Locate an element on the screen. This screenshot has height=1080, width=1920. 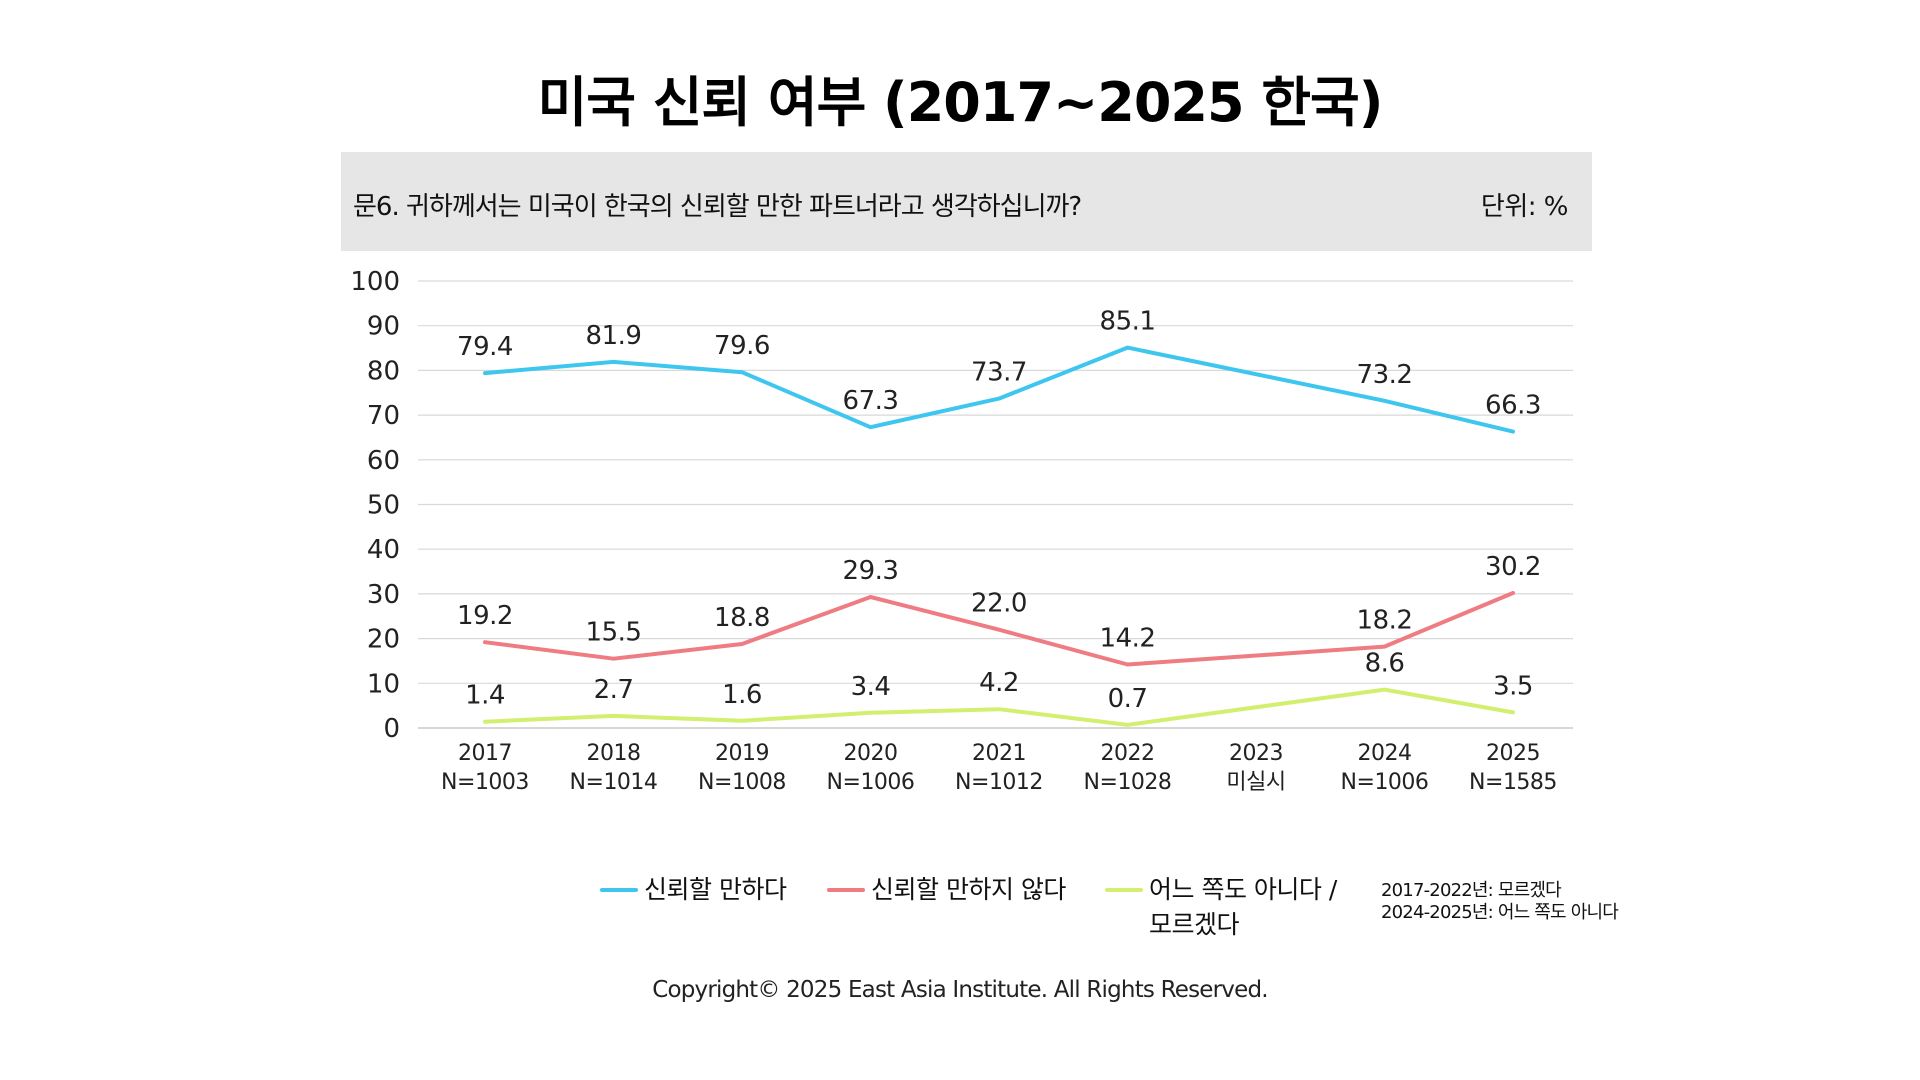
data-label: 73.2 is located at coordinates (1385, 375).